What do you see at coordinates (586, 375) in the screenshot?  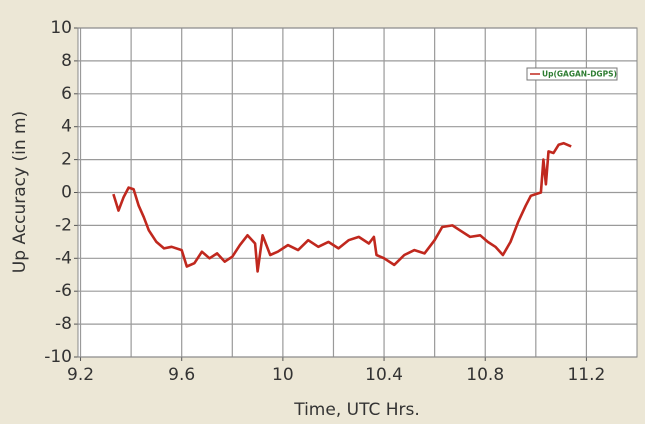 I see `x-tick-label: 11.2` at bounding box center [586, 375].